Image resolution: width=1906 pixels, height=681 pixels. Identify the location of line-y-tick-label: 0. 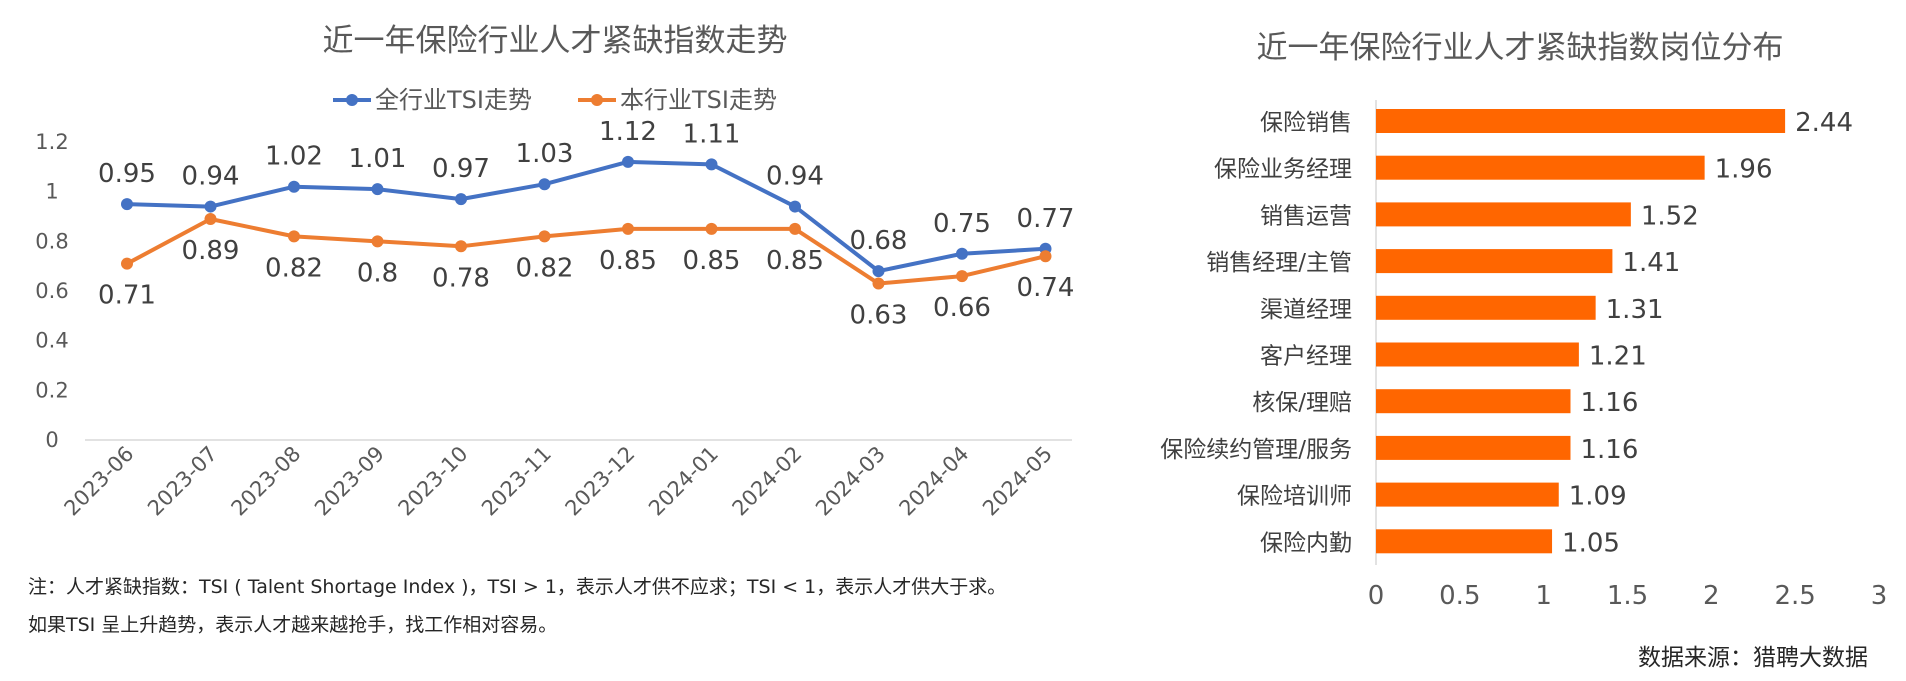
(51, 440).